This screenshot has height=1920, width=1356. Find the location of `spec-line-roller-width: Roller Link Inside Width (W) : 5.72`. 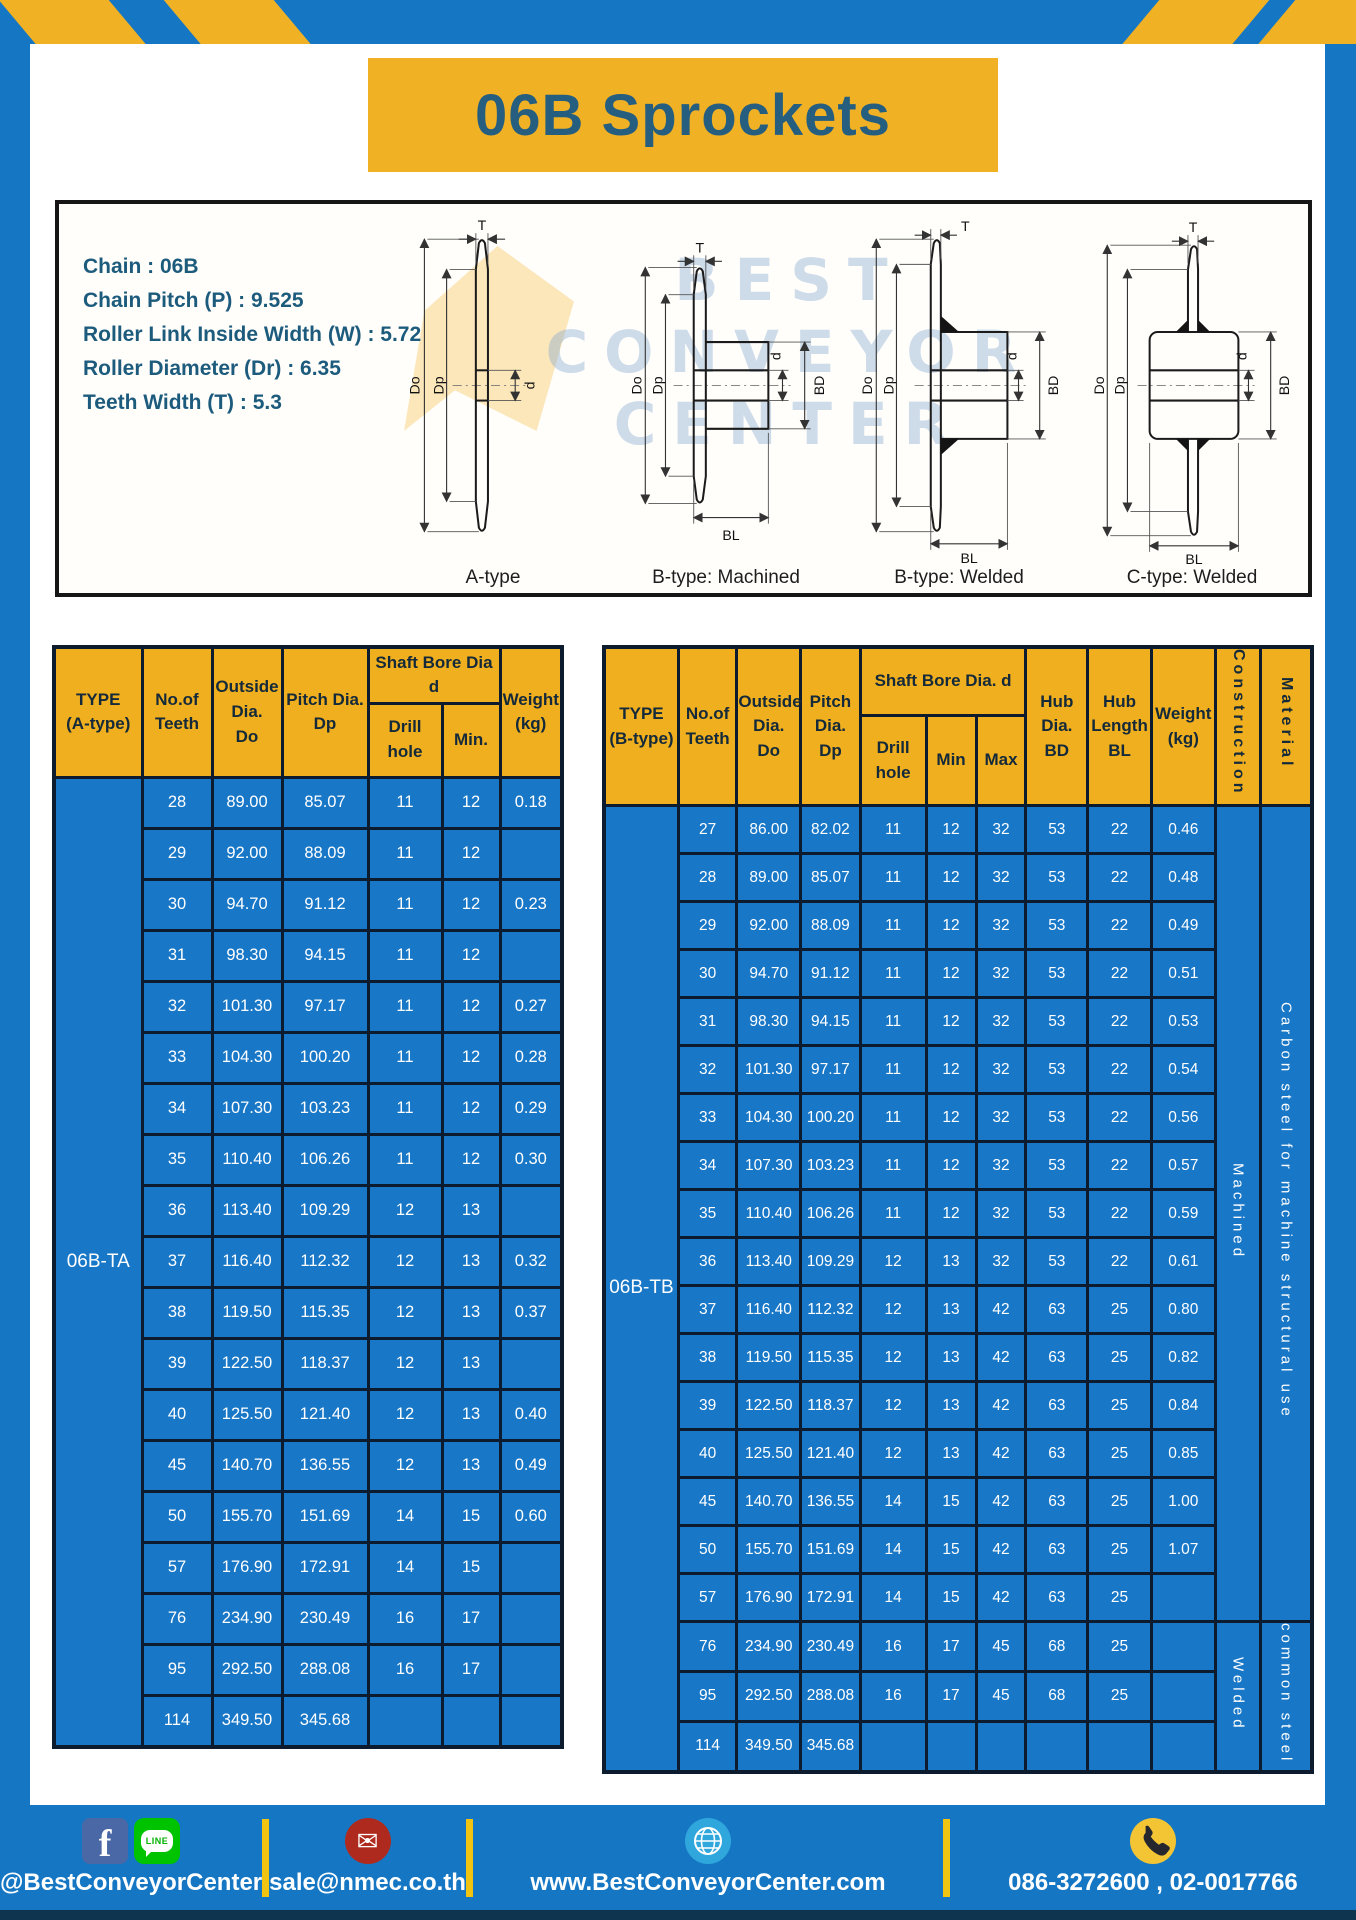

spec-line-roller-width: Roller Link Inside Width (W) : 5.72 is located at coordinates (252, 334).